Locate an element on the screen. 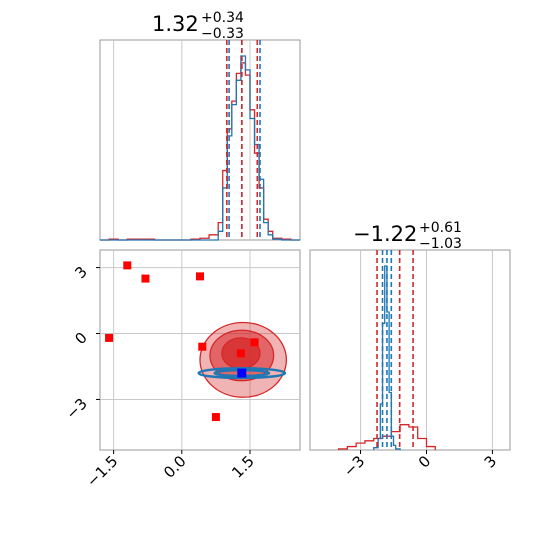 The image size is (550, 550). y-tick-label: 0 is located at coordinates (80, 338).